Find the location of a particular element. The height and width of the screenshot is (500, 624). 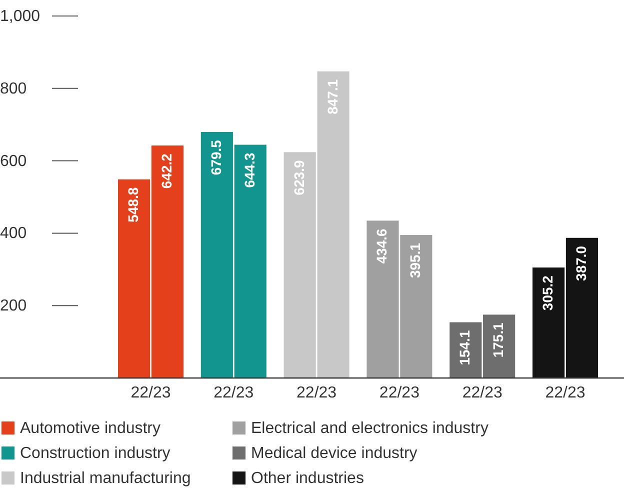

data-label: 154.1 is located at coordinates (464, 348).